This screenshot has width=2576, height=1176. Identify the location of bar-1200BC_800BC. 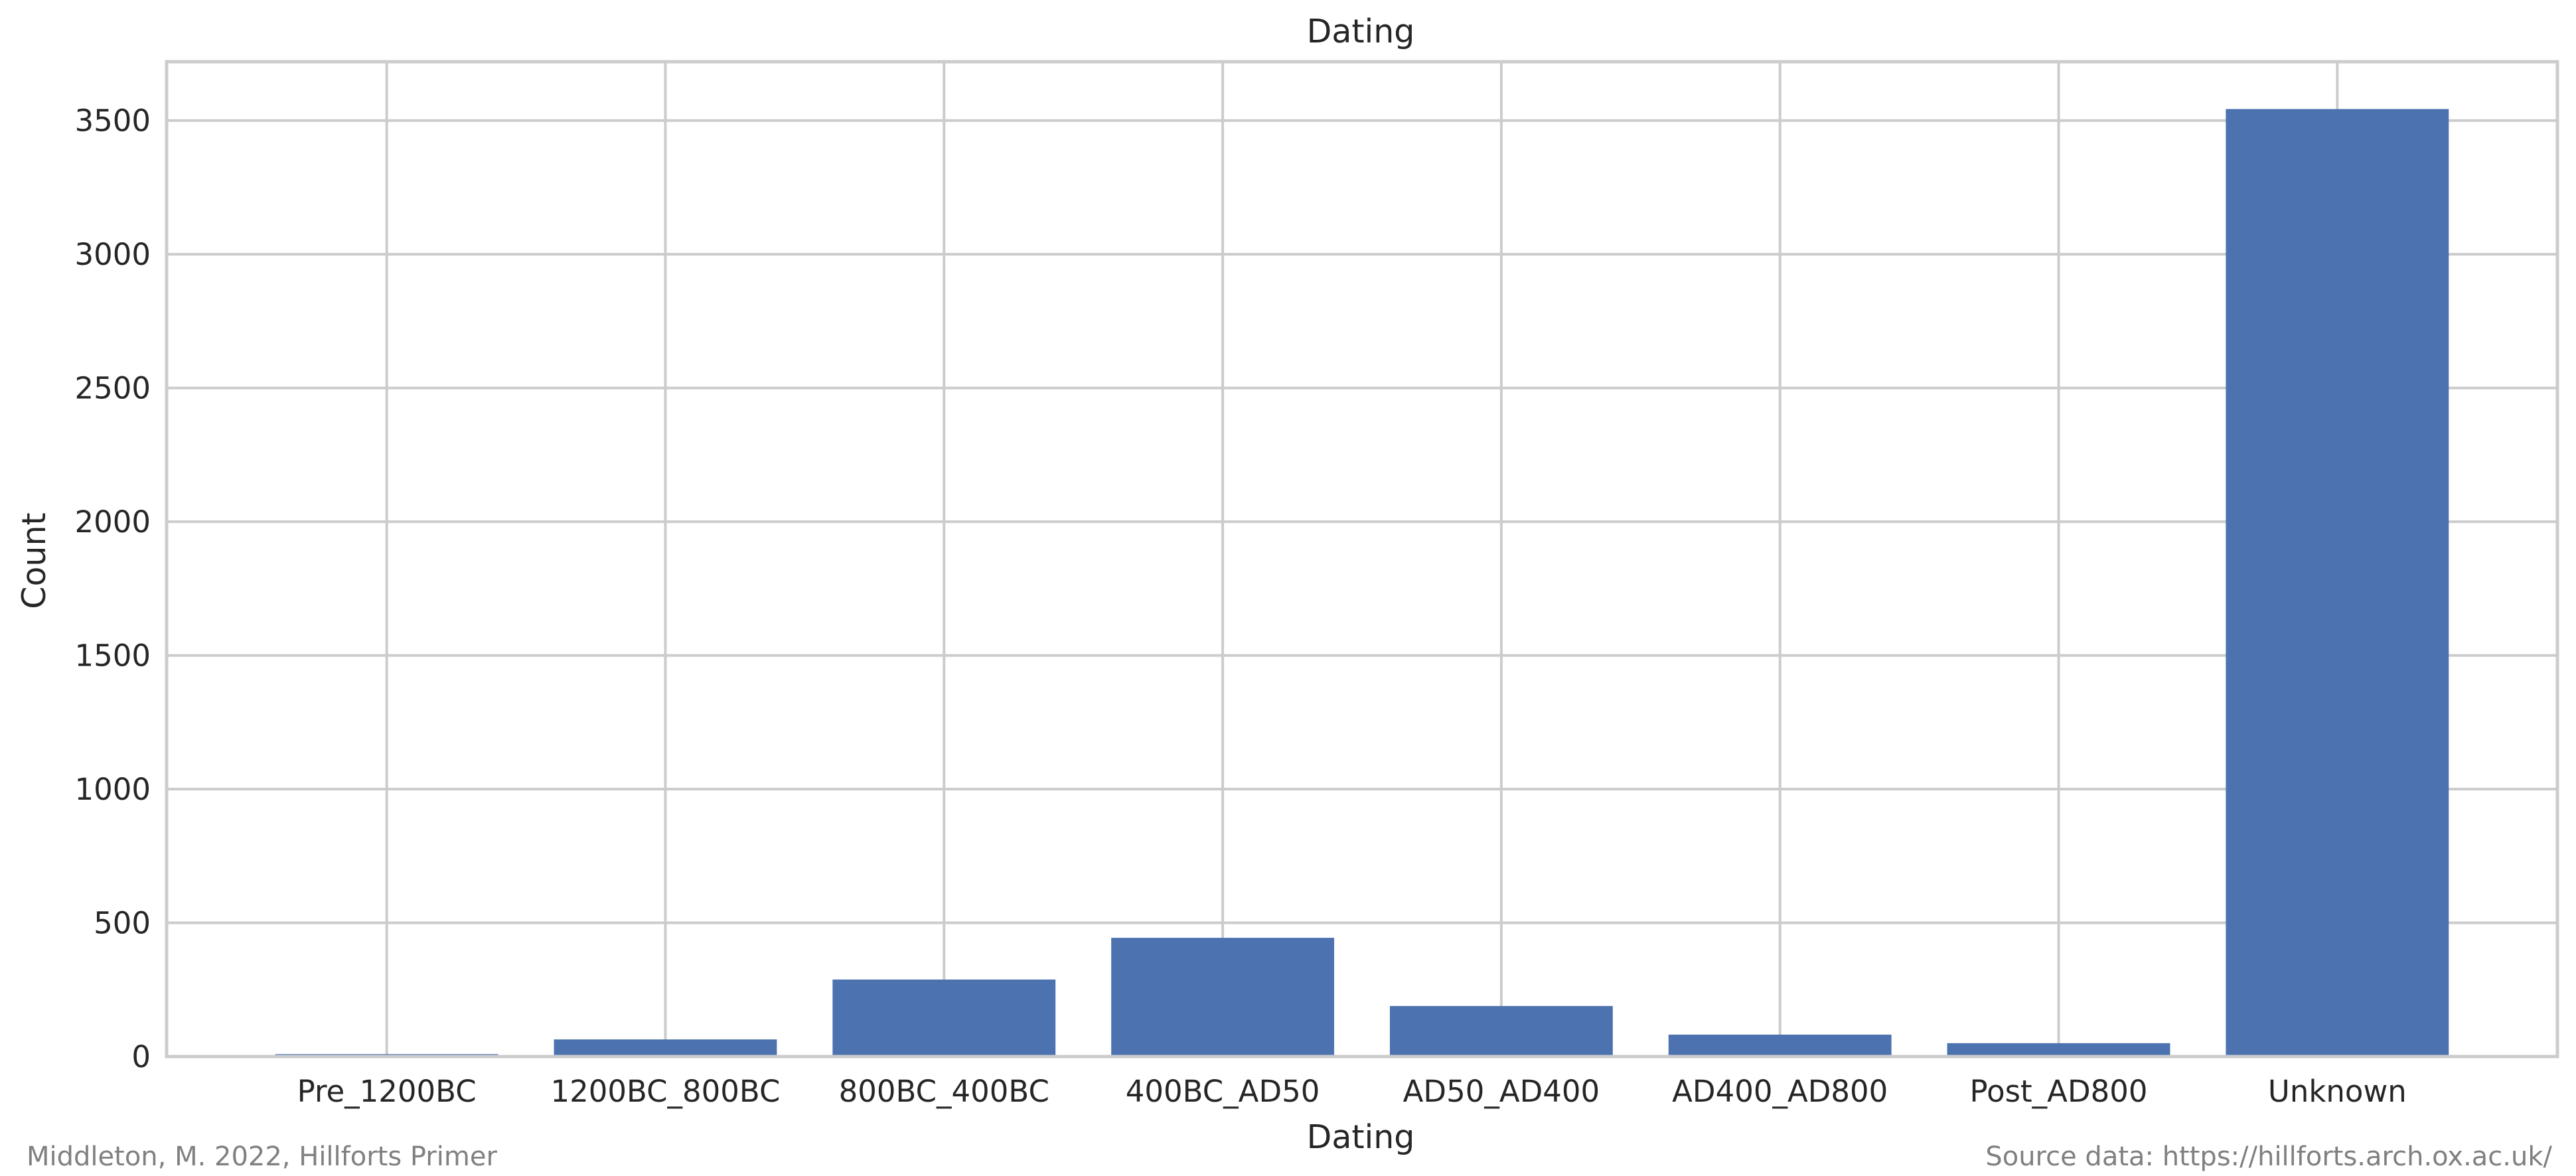
(665, 1048).